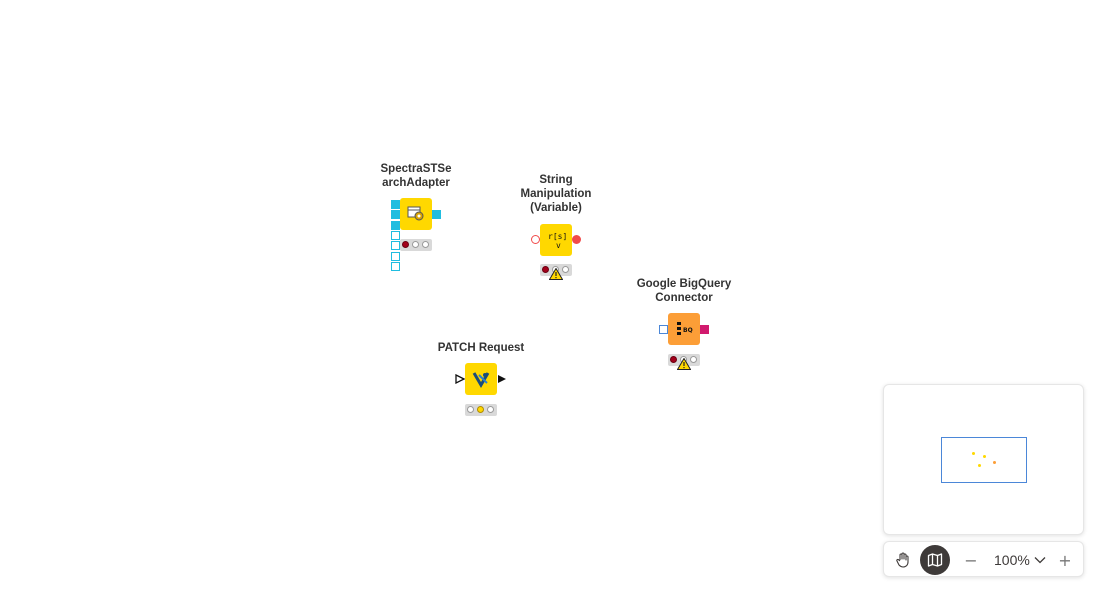  I want to click on node-title-google-bigquery-connector: Google BigQuery Connector, so click(684, 291).